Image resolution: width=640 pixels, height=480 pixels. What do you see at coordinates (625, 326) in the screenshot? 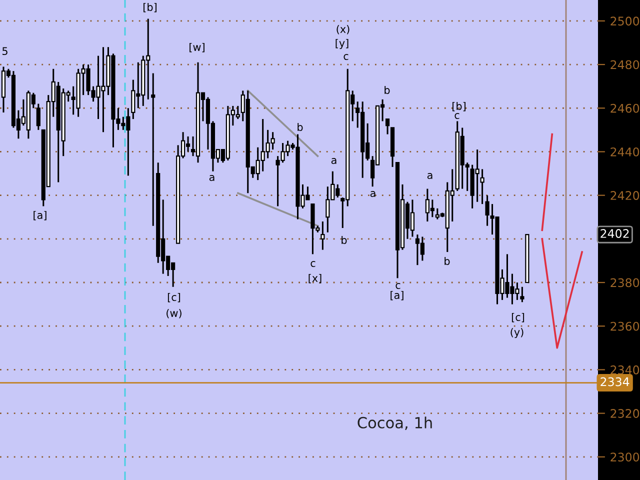
I see `y-tick-label: 2360` at bounding box center [625, 326].